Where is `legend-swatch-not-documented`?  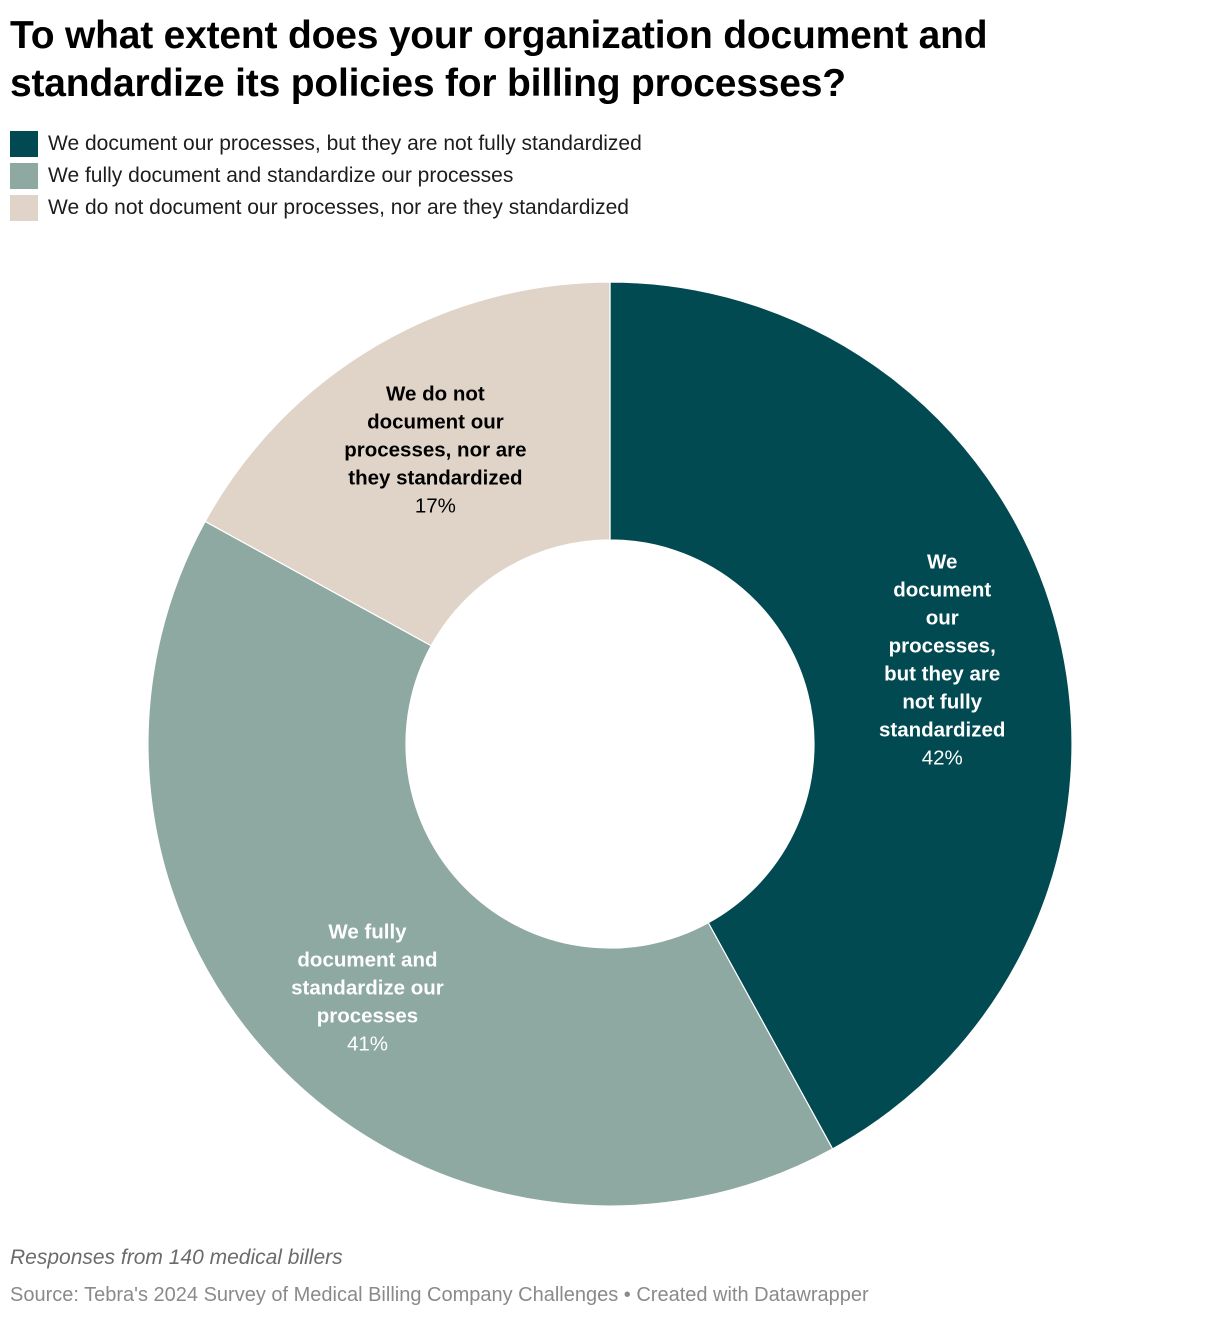
legend-swatch-not-documented is located at coordinates (24, 208).